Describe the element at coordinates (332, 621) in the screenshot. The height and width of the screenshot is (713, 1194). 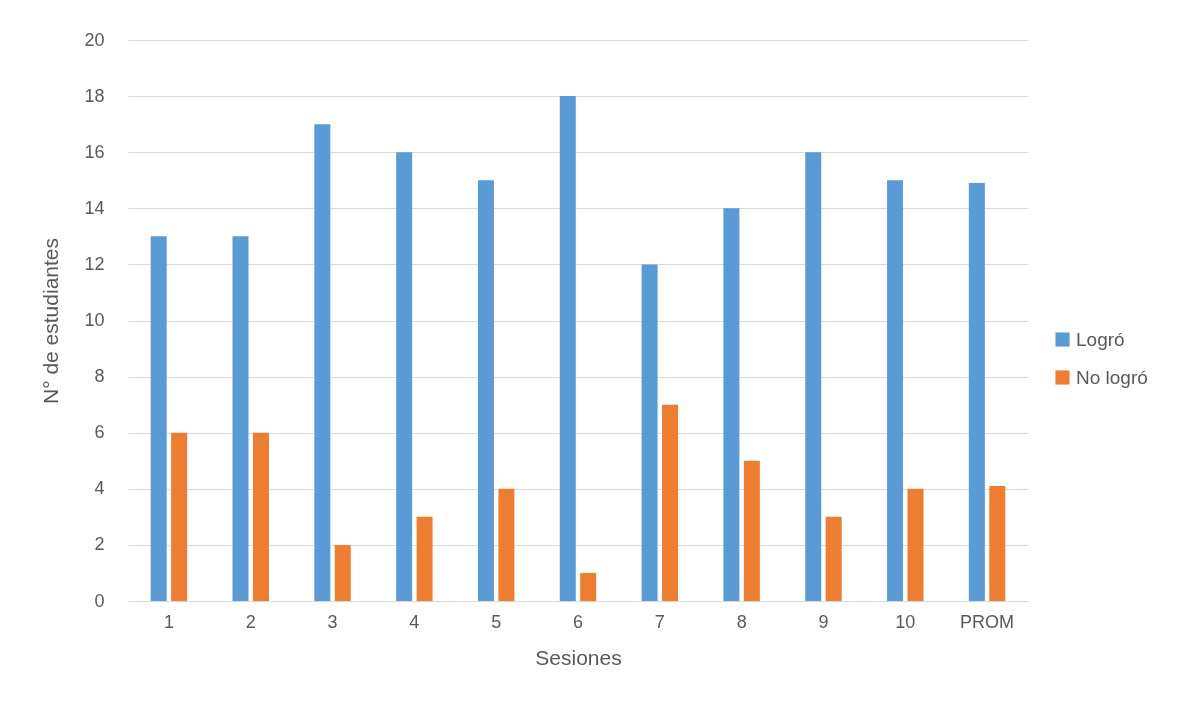
I see `x-tick-label: 3` at that location.